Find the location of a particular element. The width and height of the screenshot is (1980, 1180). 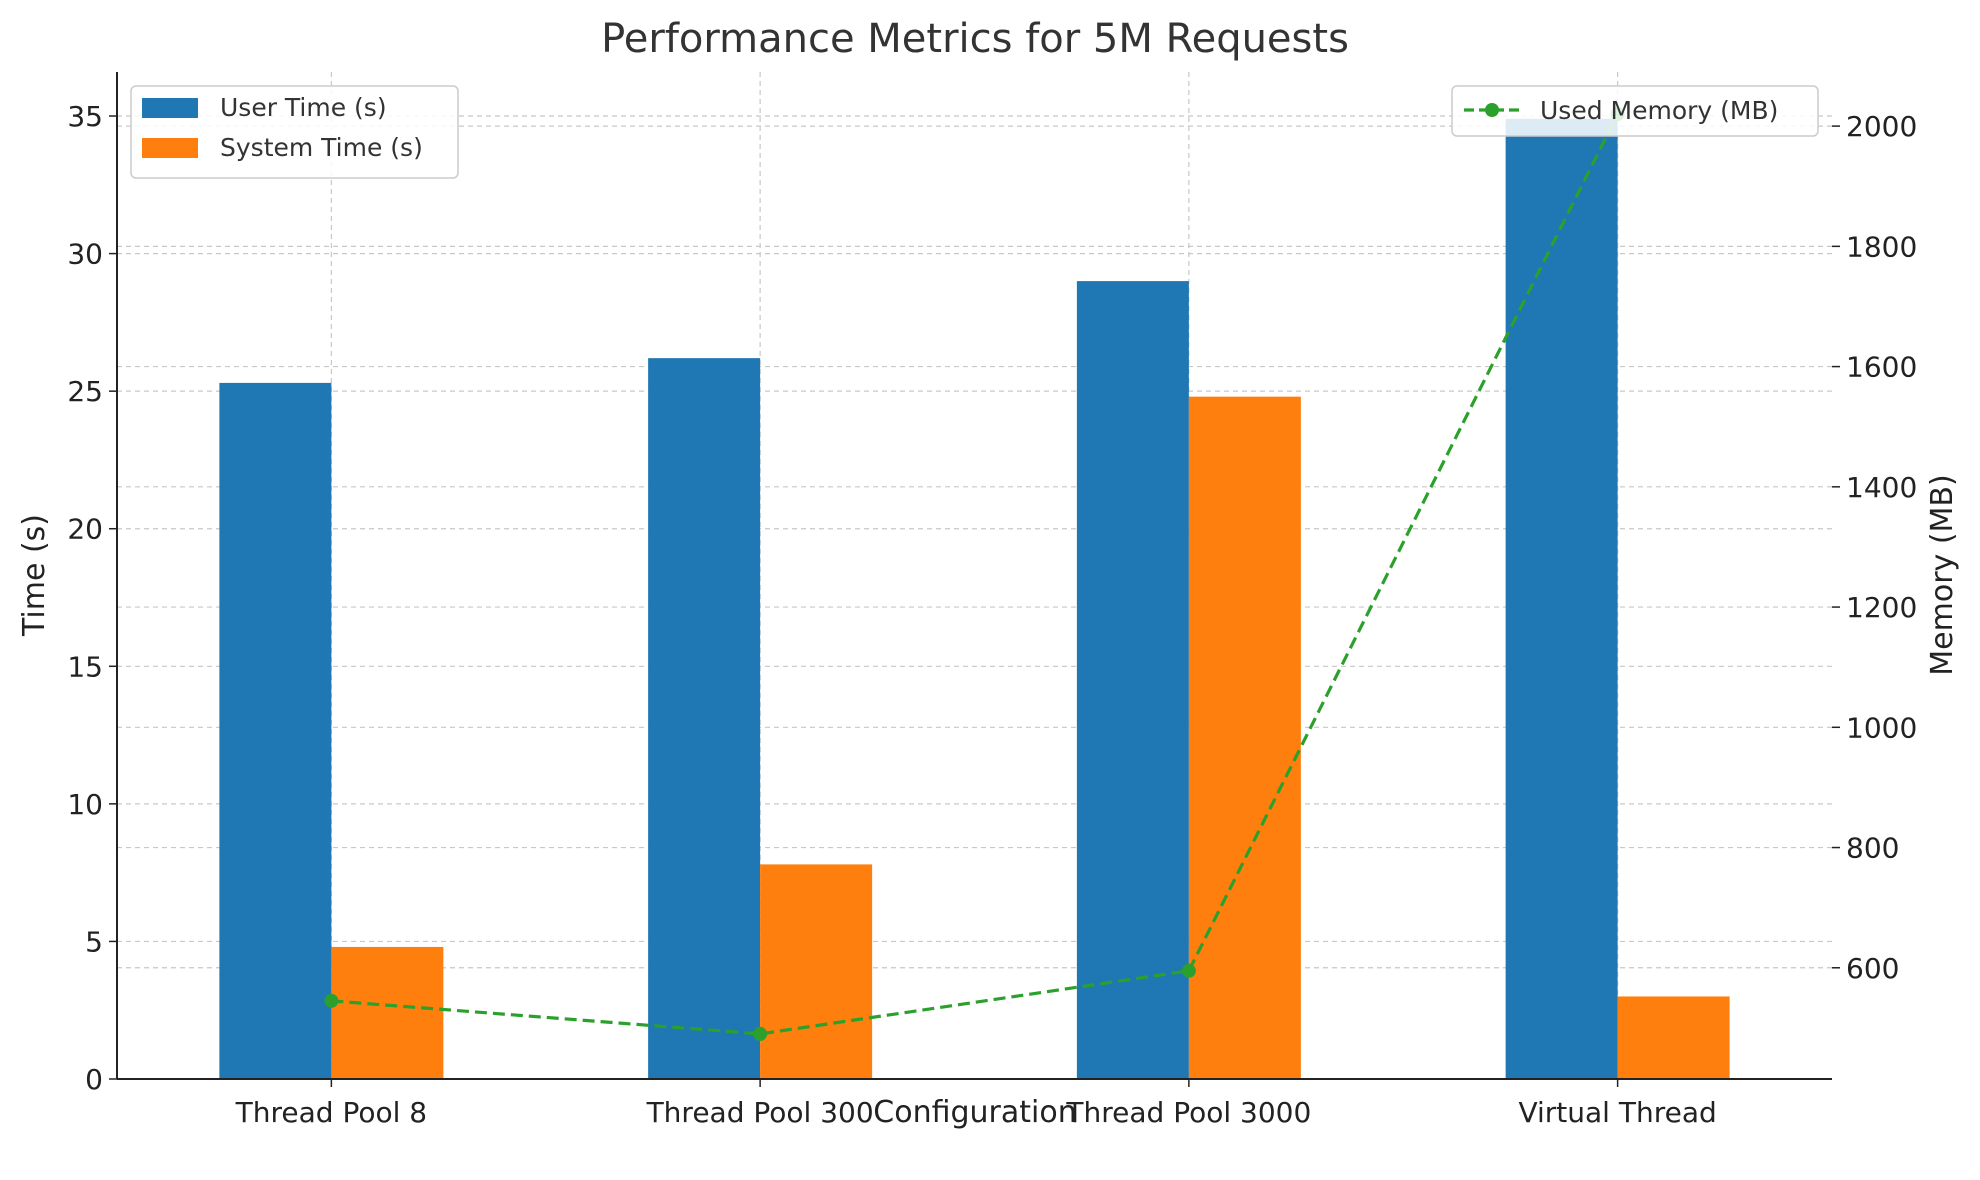

legend-label: System Time (s) is located at coordinates (321, 147).